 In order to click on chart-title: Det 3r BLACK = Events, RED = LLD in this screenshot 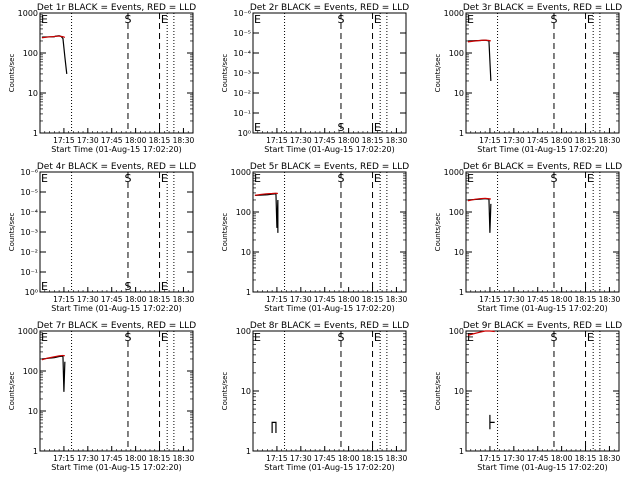, I will do `click(542, 8)`.